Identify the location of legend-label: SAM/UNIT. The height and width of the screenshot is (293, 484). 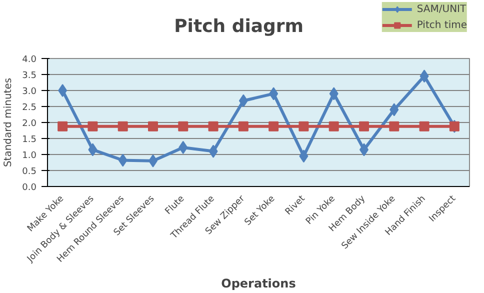
(441, 9).